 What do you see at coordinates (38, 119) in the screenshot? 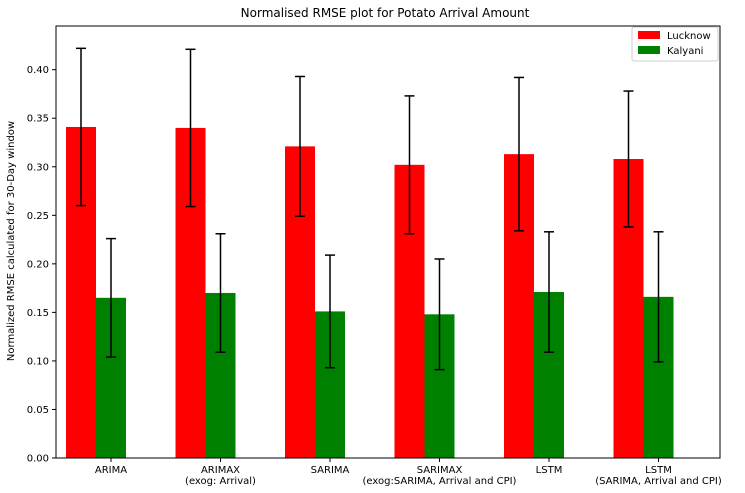
I see `y-tick-label: 0.35` at bounding box center [38, 119].